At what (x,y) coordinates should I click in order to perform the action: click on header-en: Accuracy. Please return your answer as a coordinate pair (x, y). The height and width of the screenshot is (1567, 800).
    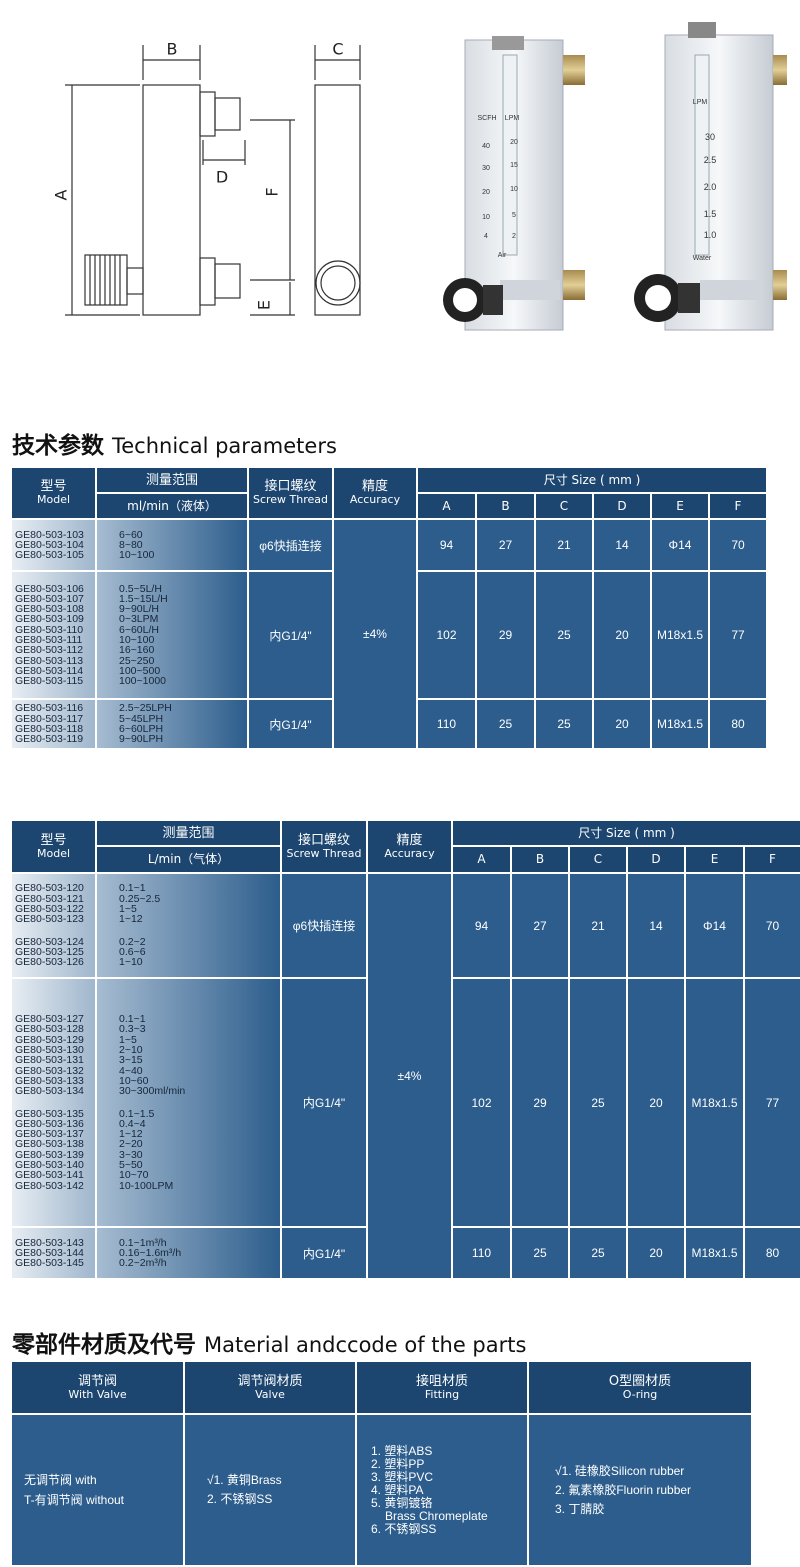
    Looking at the image, I should click on (409, 853).